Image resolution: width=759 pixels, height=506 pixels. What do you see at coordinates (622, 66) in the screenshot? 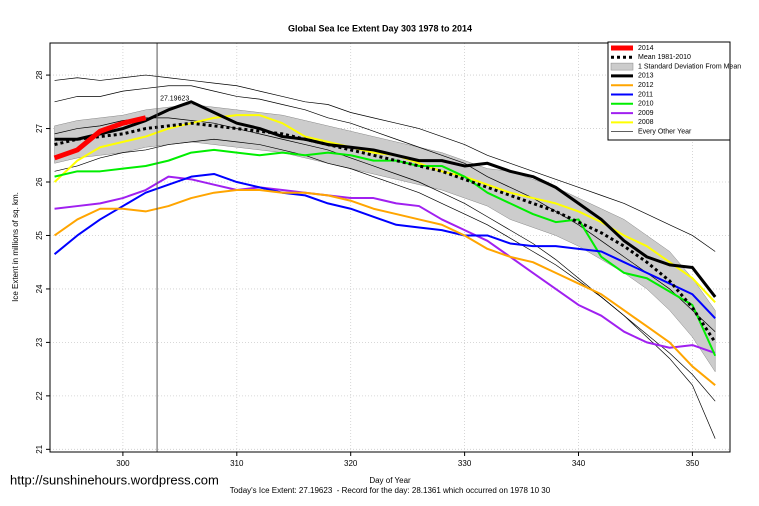
I see `legend-swatch` at bounding box center [622, 66].